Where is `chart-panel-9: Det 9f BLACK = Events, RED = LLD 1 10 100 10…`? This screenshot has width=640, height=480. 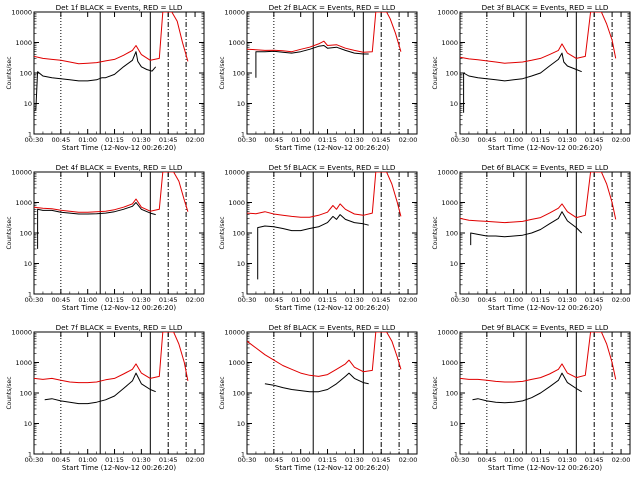
chart-panel-9: Det 9f BLACK = Events, RED = LLD 1 10 100 10… is located at coordinates (531, 397).